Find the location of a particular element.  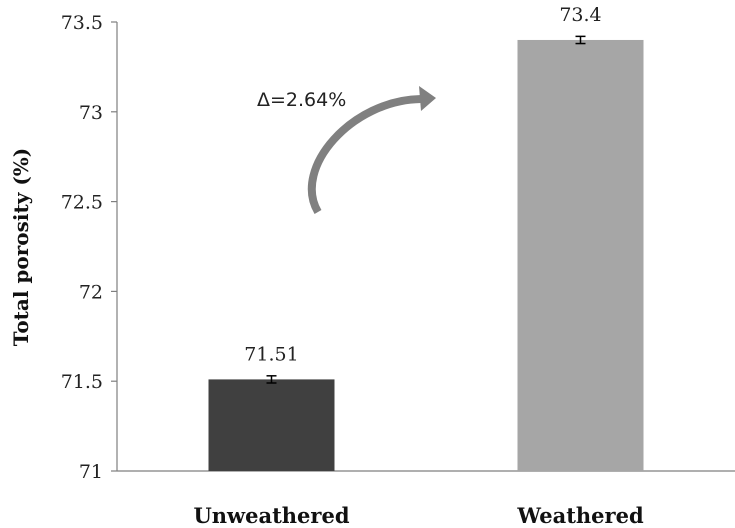

delta-annotation: Δ=2.64% is located at coordinates (301, 100).